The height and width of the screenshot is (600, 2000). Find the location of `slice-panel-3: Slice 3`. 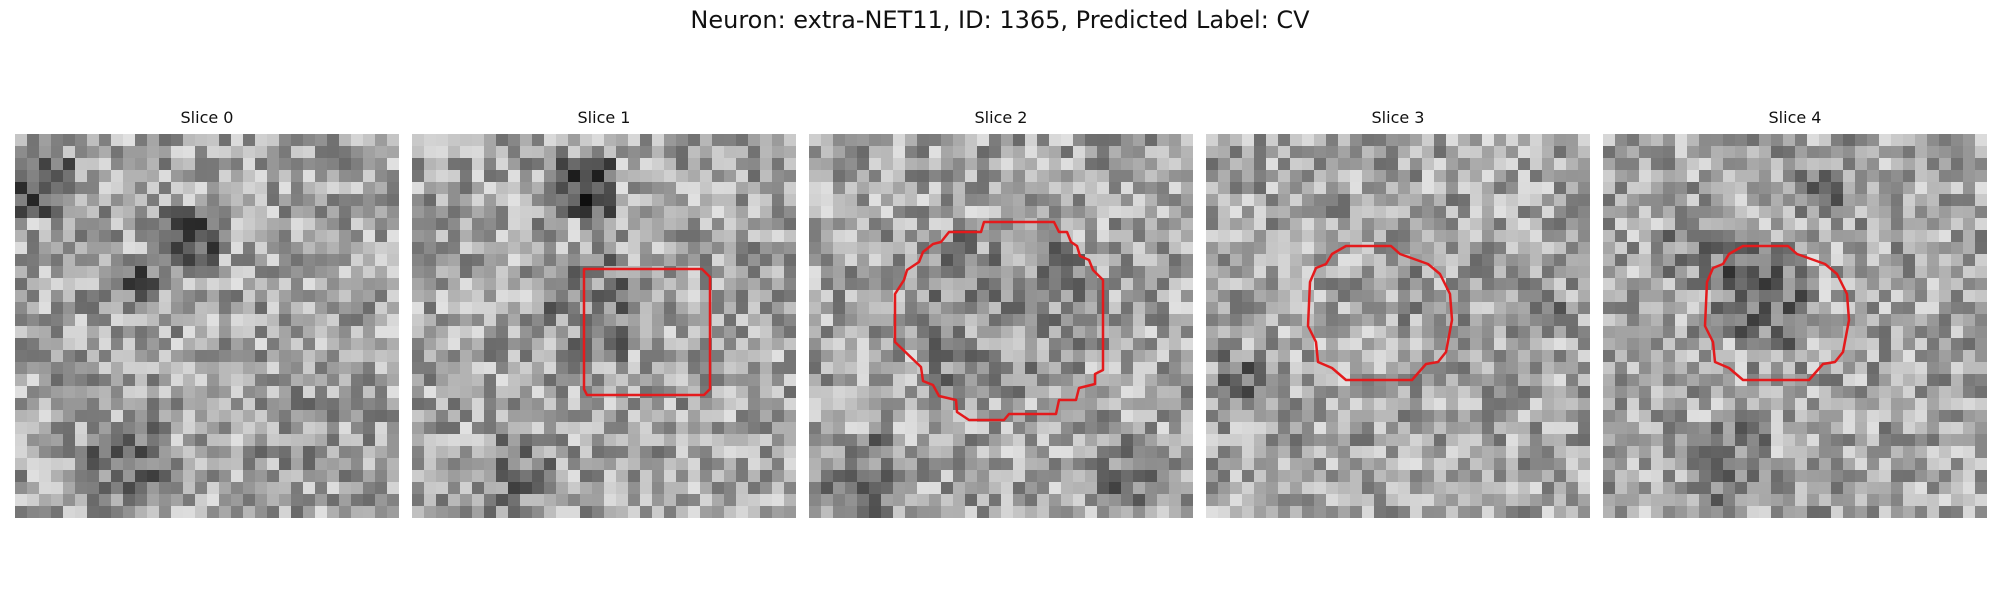

slice-panel-3: Slice 3 is located at coordinates (1398, 313).